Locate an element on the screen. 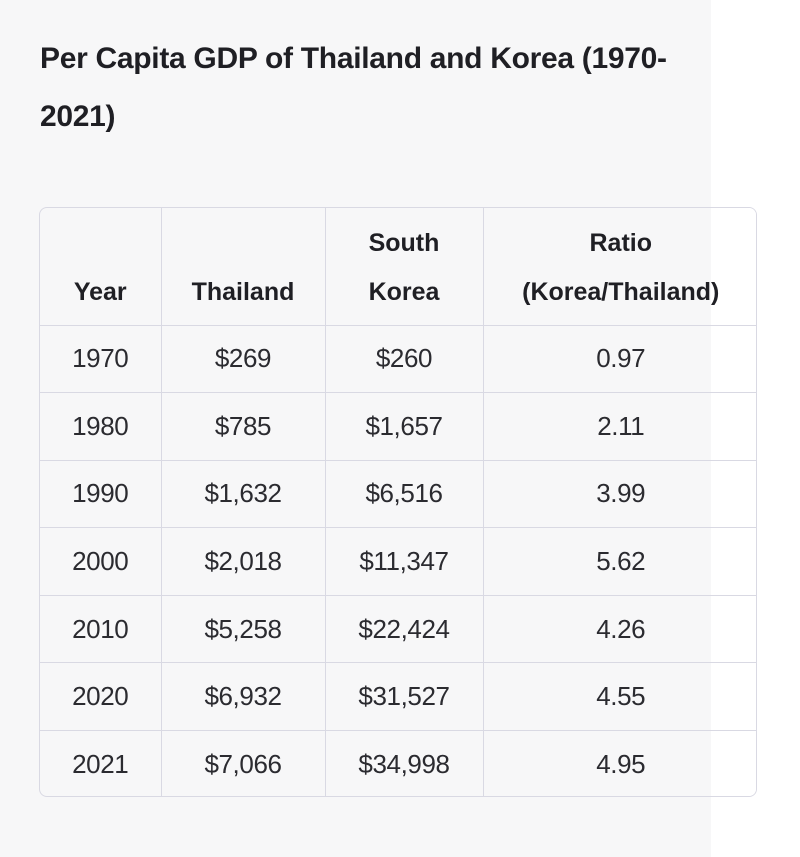 The height and width of the screenshot is (857, 800). cell-year: 2020 is located at coordinates (101, 696).